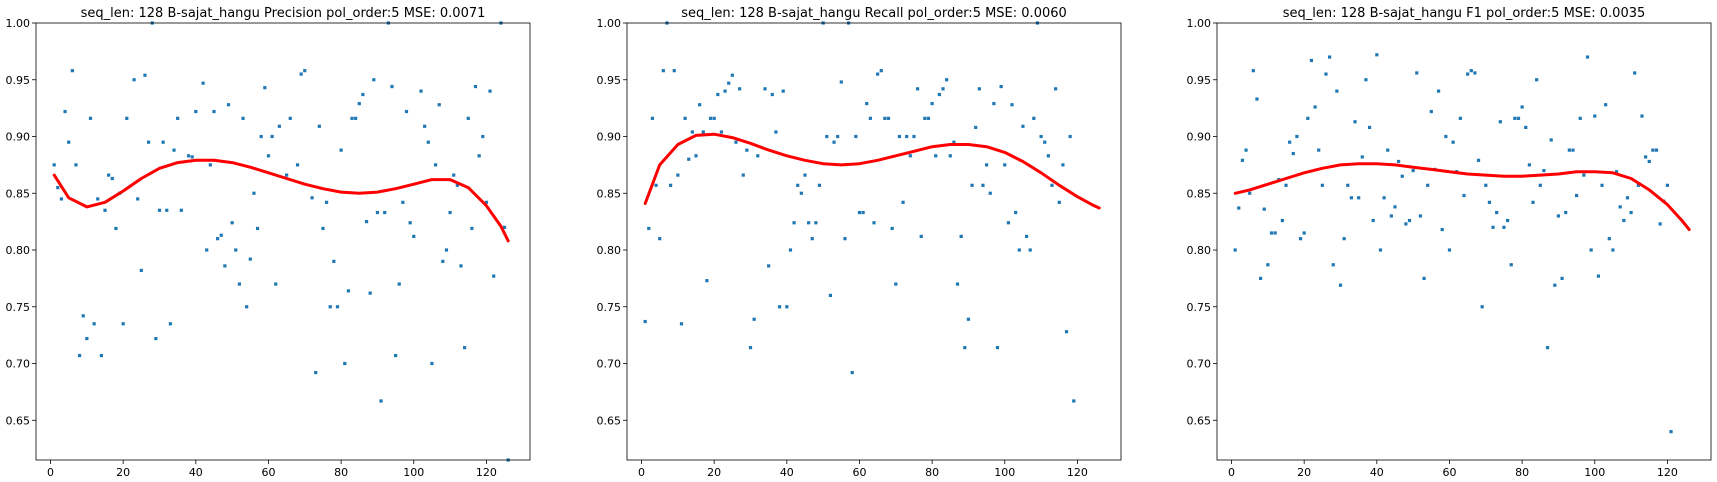 The height and width of the screenshot is (482, 1717). Describe the element at coordinates (1199, 23) in the screenshot. I see `y-tick-label: 1.00` at that location.